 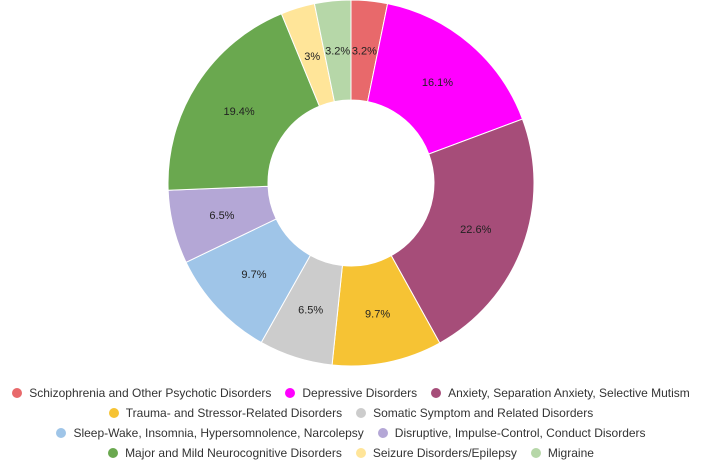 What do you see at coordinates (444, 453) in the screenshot?
I see `legend-label-9: Seizure Disorders/Epilepsy` at bounding box center [444, 453].